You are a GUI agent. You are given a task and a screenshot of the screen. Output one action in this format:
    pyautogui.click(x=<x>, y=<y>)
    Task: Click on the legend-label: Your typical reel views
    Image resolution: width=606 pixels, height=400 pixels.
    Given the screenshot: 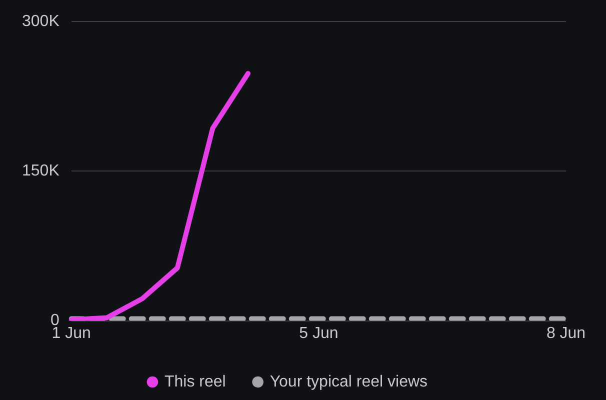 What is the action you would take?
    pyautogui.click(x=349, y=381)
    